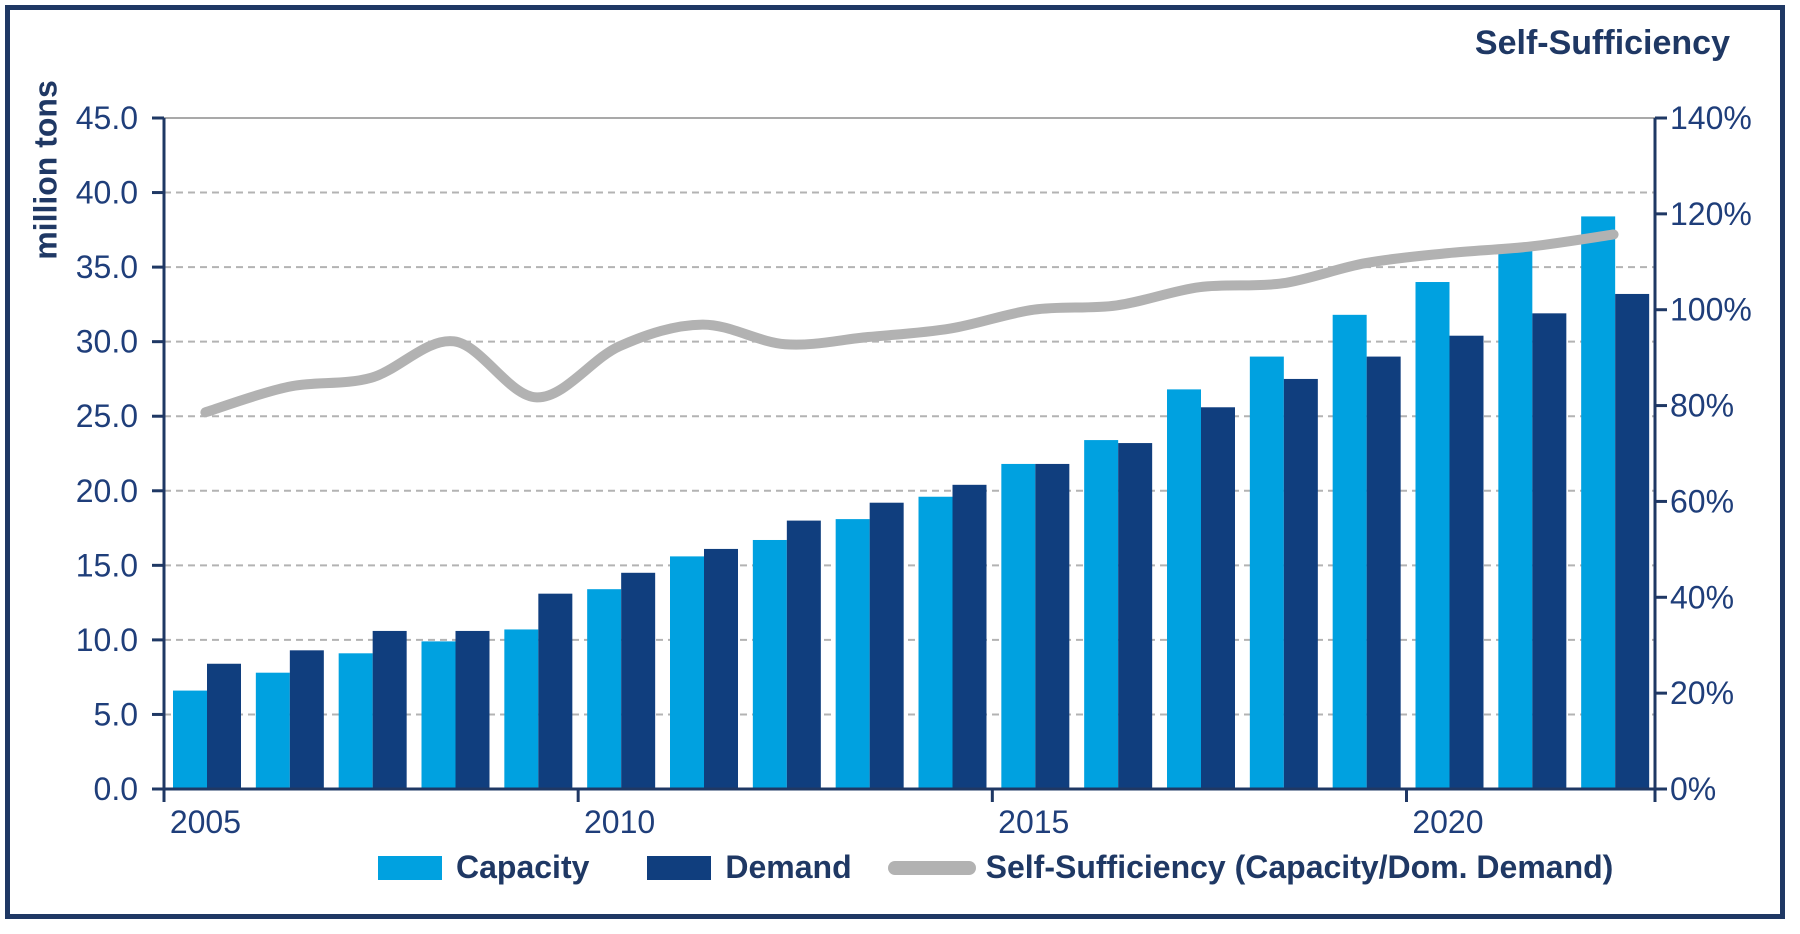 The height and width of the screenshot is (934, 1800). What do you see at coordinates (107, 267) in the screenshot?
I see `y-left-tick-label-35.0: 35.0` at bounding box center [107, 267].